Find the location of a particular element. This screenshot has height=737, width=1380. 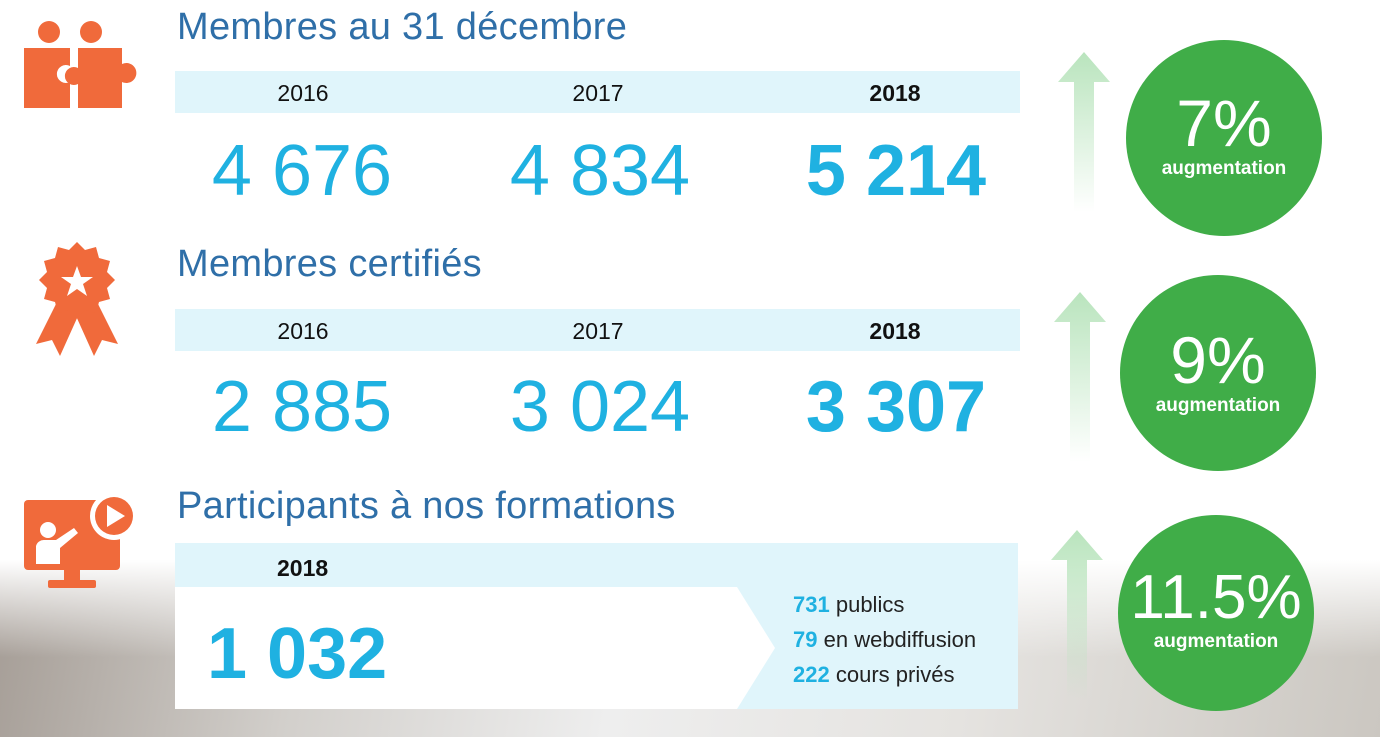

members-2018-value: 5 214 is located at coordinates (896, 171).